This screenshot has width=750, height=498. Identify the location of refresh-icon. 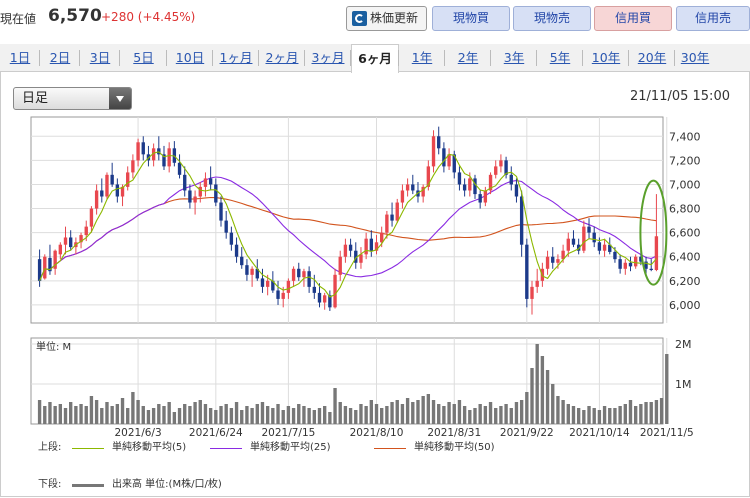
(359, 18).